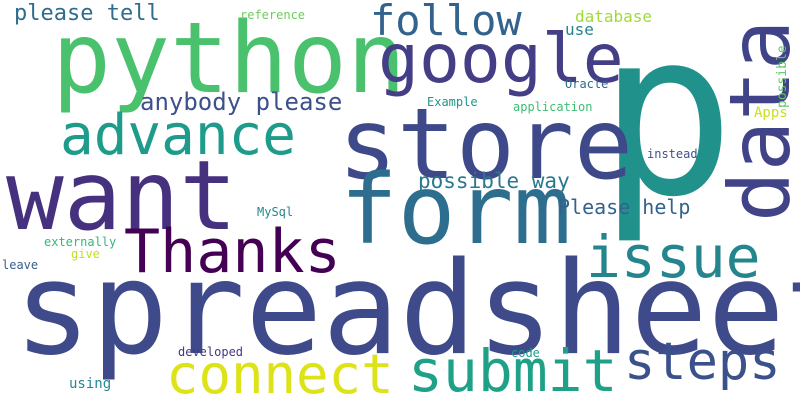  Describe the element at coordinates (211, 352) in the screenshot. I see `word-developed: developed` at that location.